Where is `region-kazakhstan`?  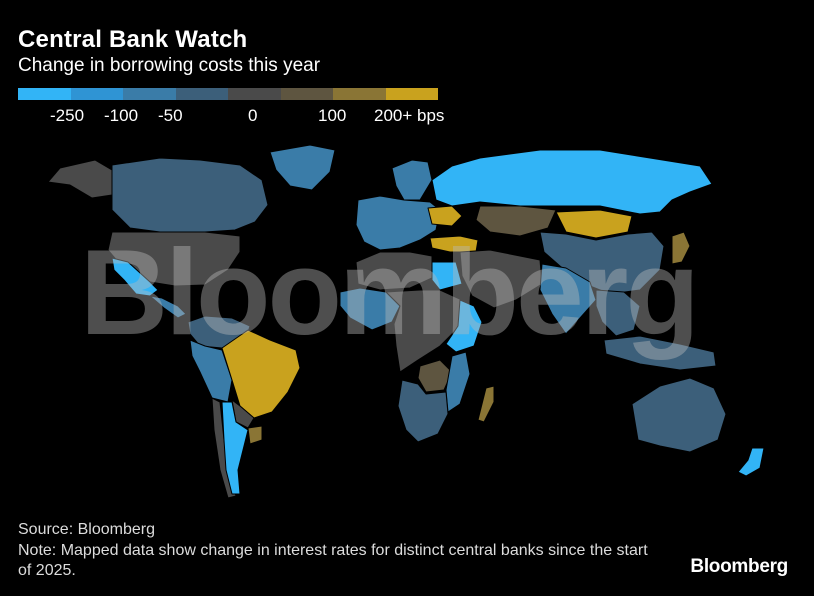
region-kazakhstan is located at coordinates (516, 221).